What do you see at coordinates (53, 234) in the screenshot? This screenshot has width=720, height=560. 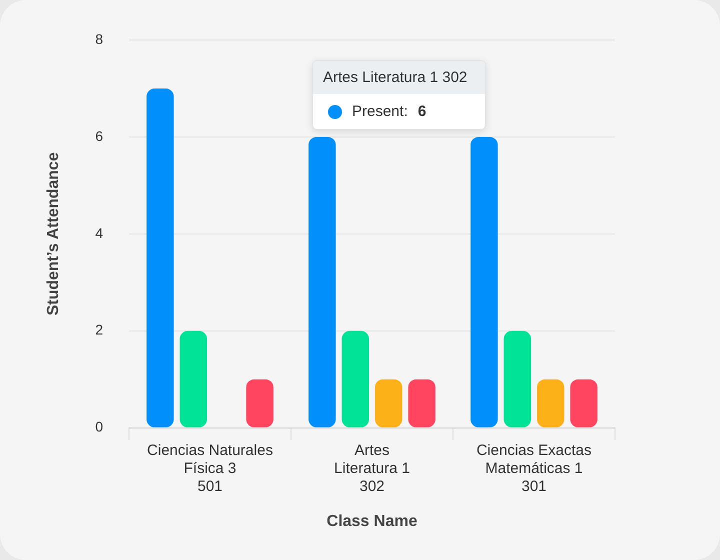 I see `y-axis-title: Student’s Attendance` at bounding box center [53, 234].